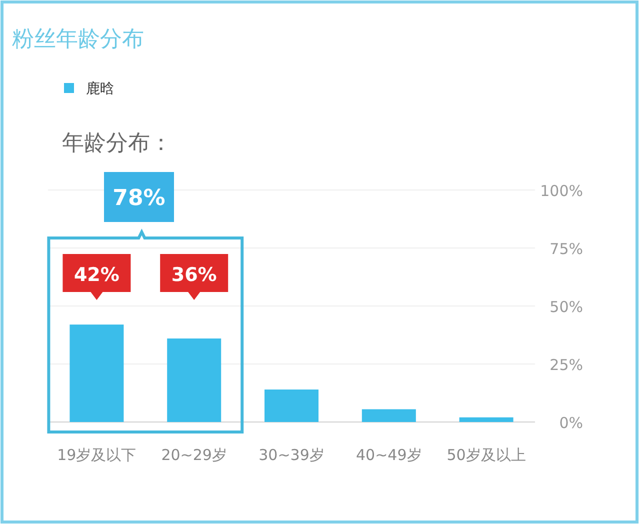  Describe the element at coordinates (571, 423) in the screenshot. I see `y-tick-label: 0%` at that location.